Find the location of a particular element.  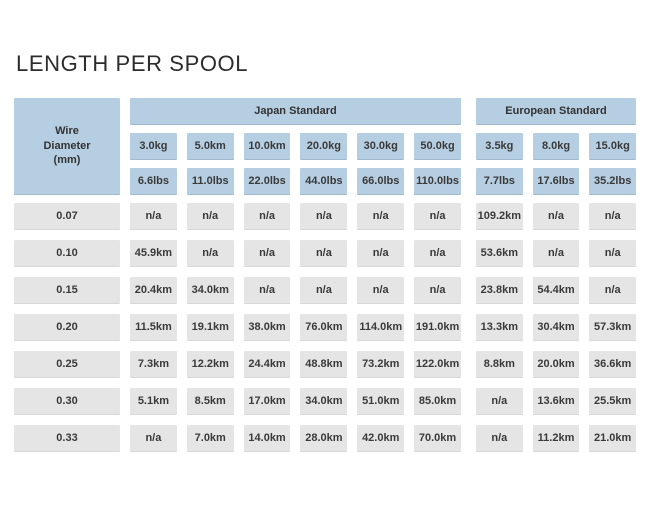

japan-values: n/a n/a n/a n/a n/a n/a is located at coordinates (295, 216).